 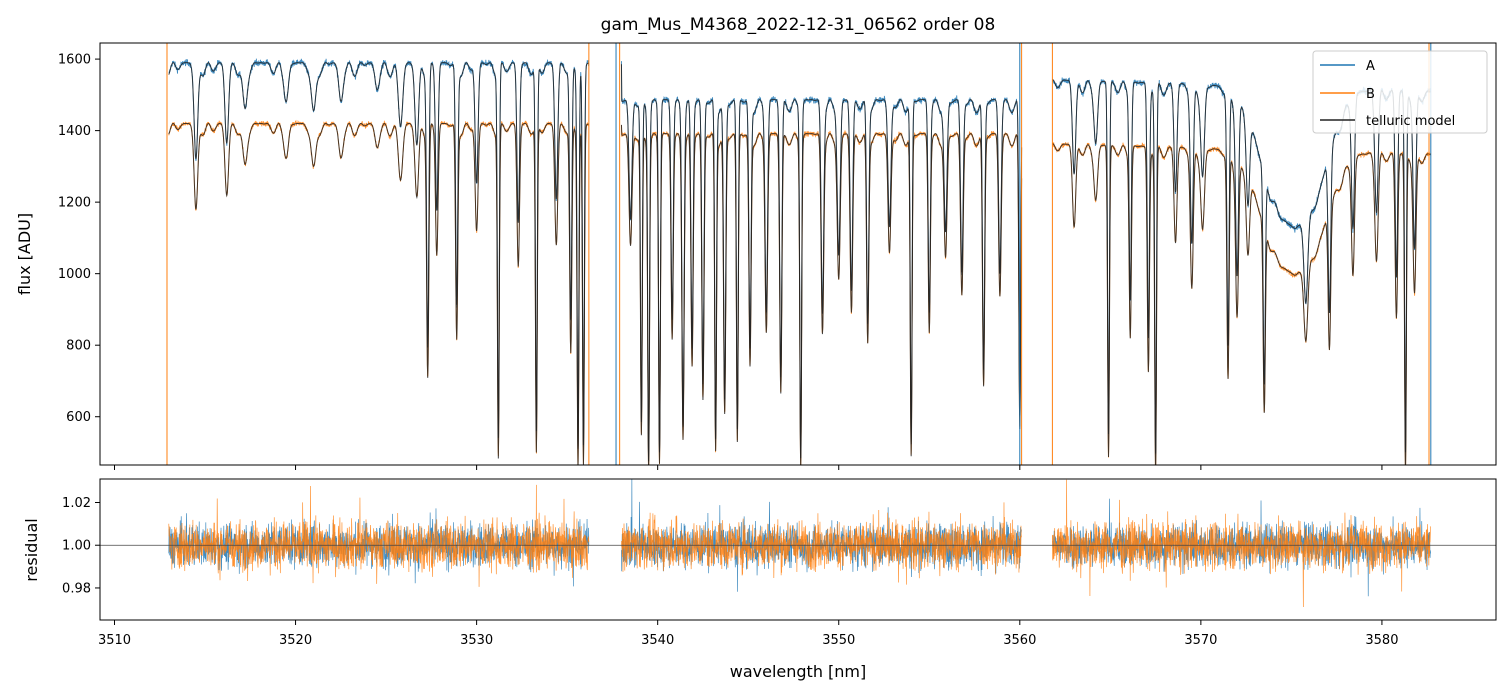 I want to click on legend: A B telluric model, so click(x=1400, y=92).